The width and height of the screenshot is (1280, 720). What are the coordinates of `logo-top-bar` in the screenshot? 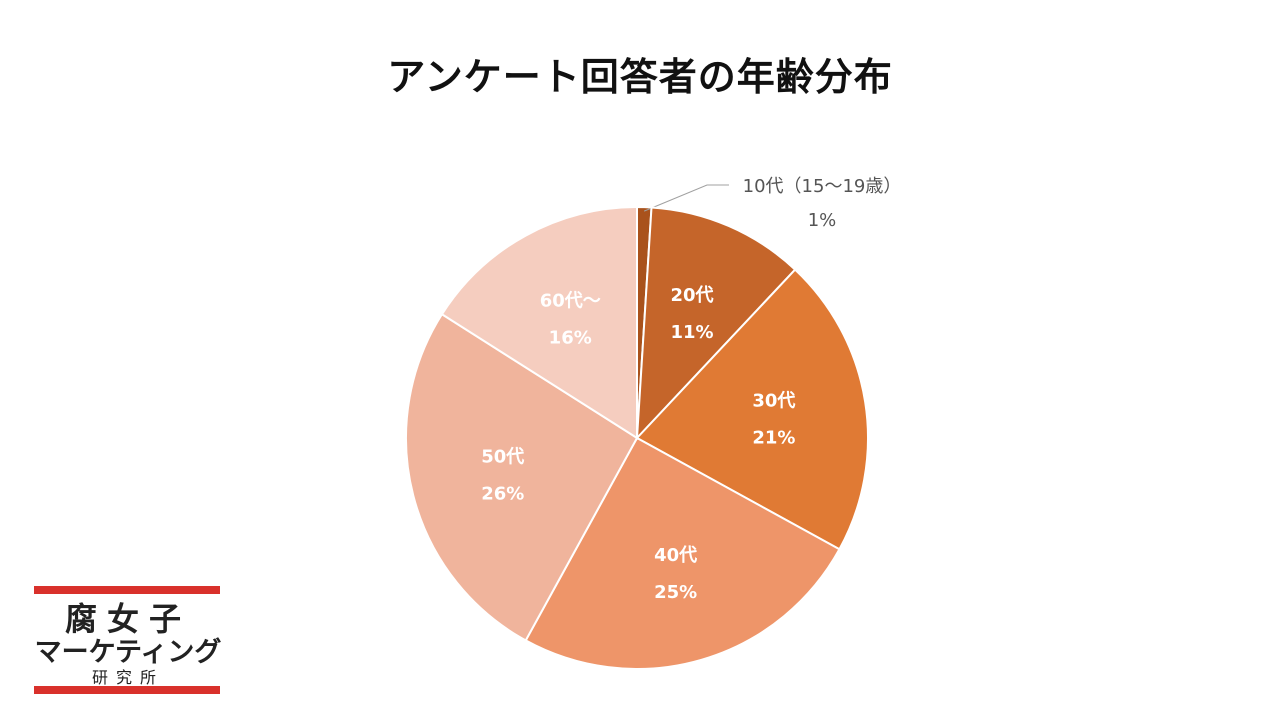 It's located at (127, 590).